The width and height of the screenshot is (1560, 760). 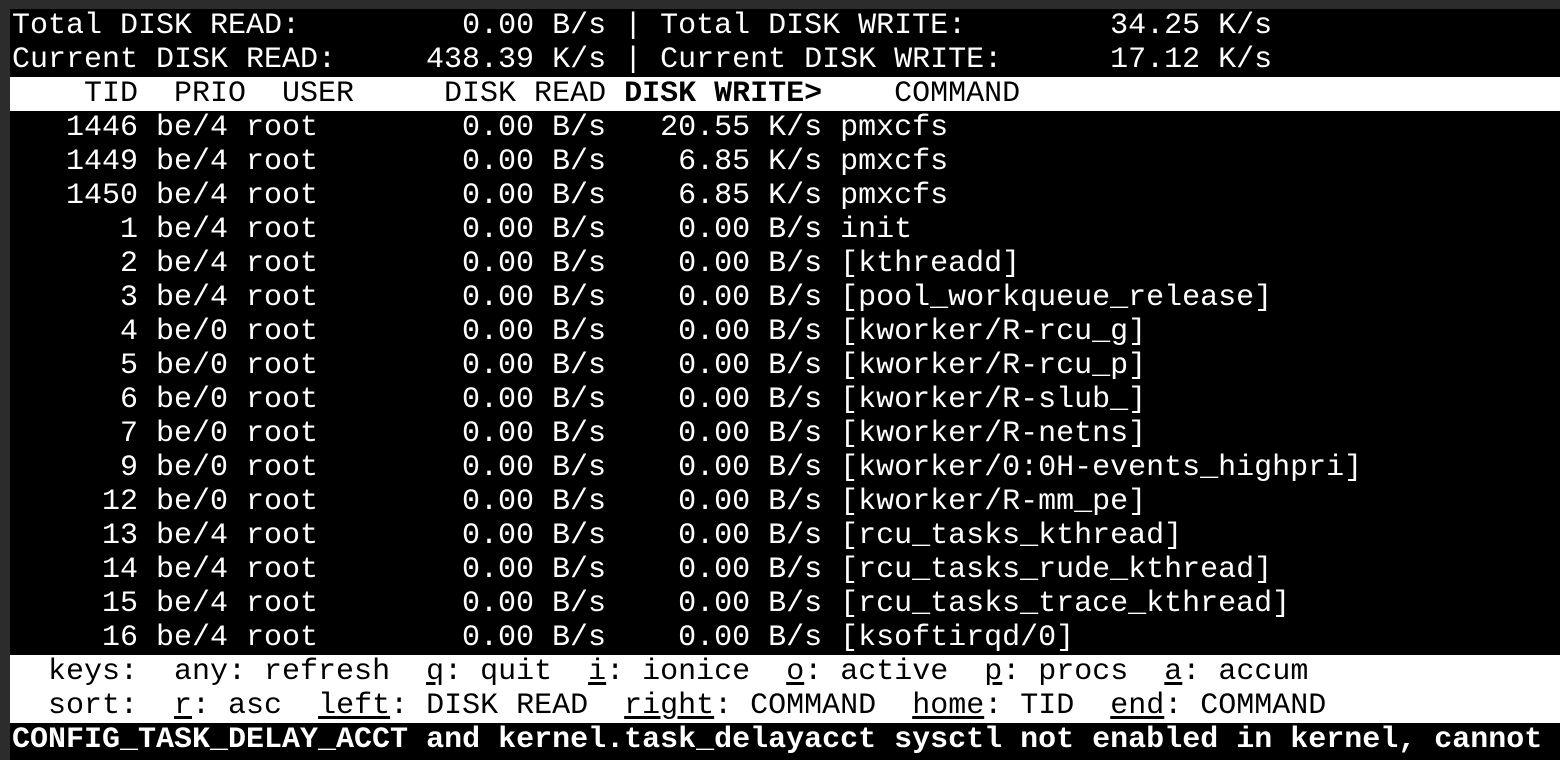 What do you see at coordinates (129, 400) in the screenshot?
I see `tid-cell: 6` at bounding box center [129, 400].